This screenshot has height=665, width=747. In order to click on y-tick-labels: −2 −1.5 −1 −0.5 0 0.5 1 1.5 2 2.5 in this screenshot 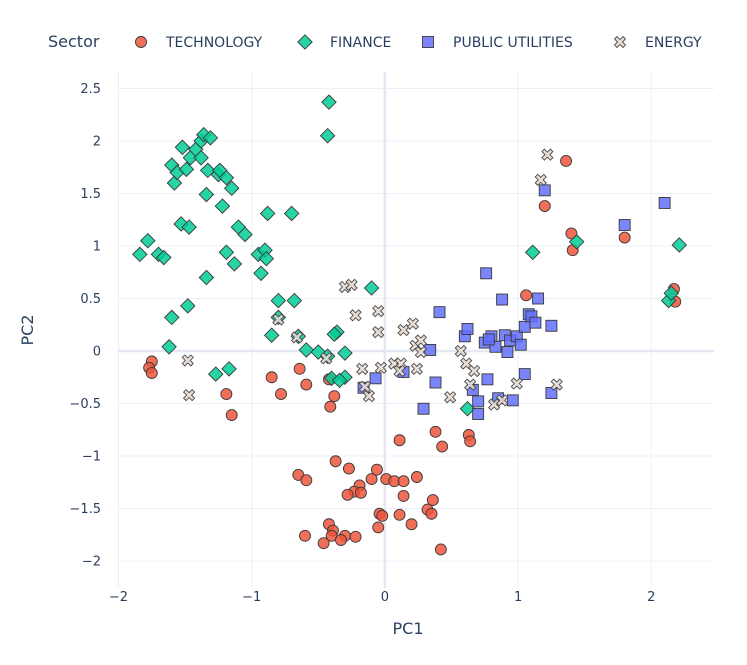, I will do `click(85, 326)`.